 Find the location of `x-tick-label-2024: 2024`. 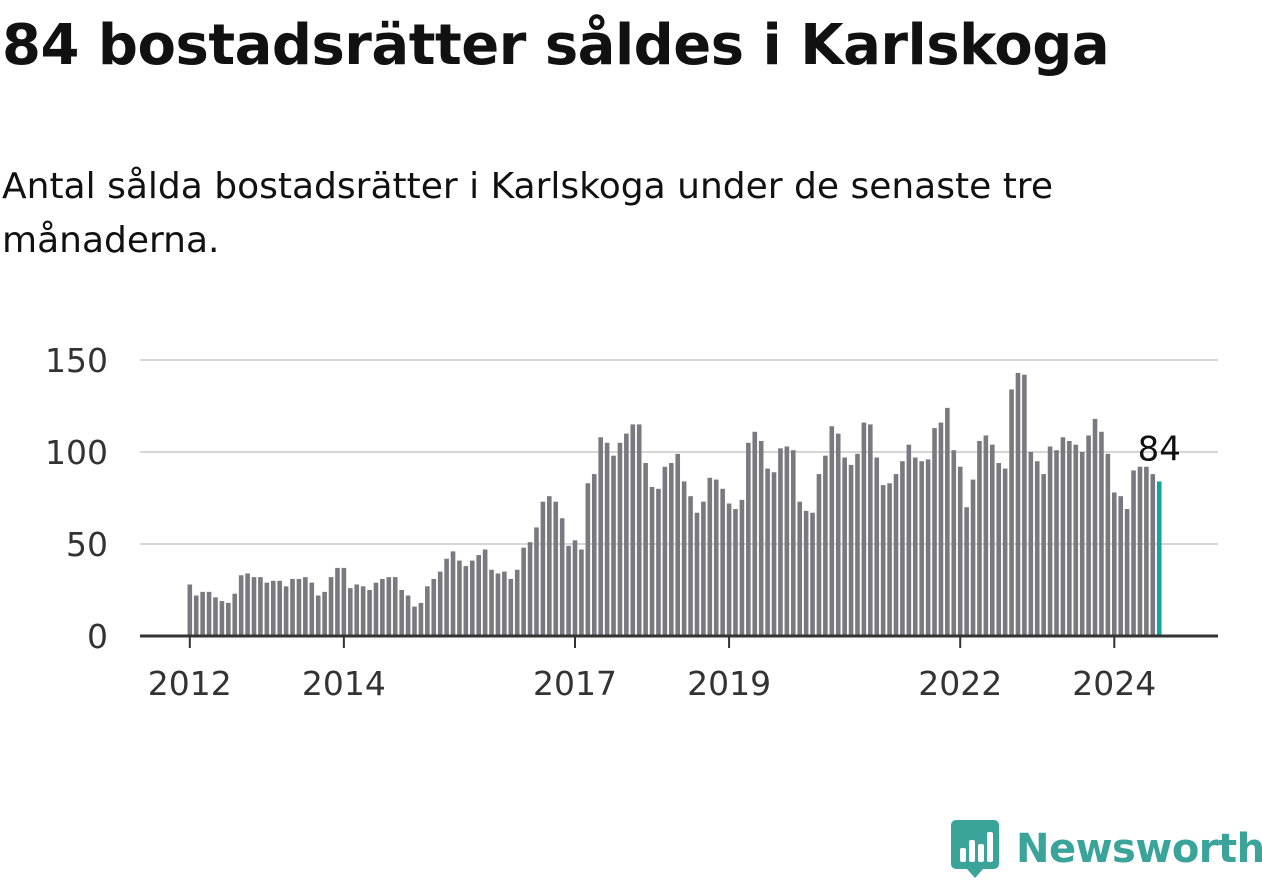

x-tick-label-2024: 2024 is located at coordinates (1114, 683).